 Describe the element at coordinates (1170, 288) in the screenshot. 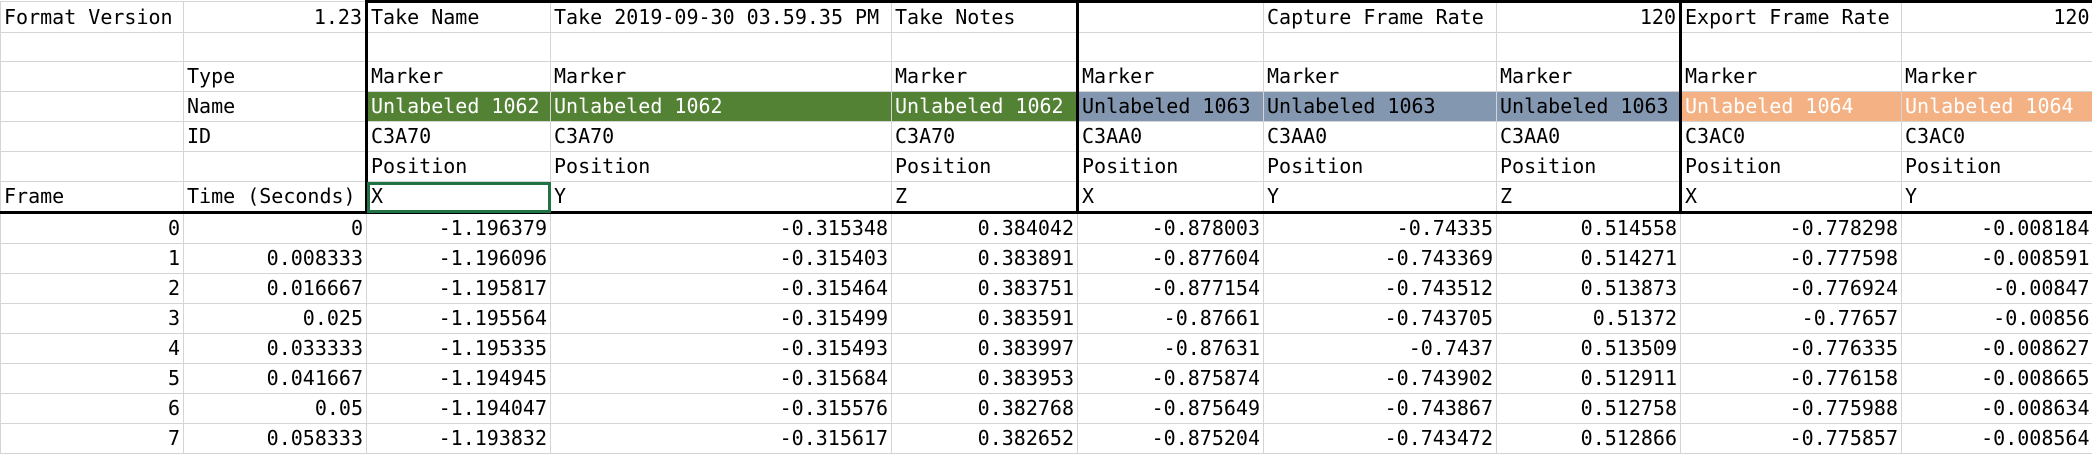

I see `value-cell: -0.877154` at that location.